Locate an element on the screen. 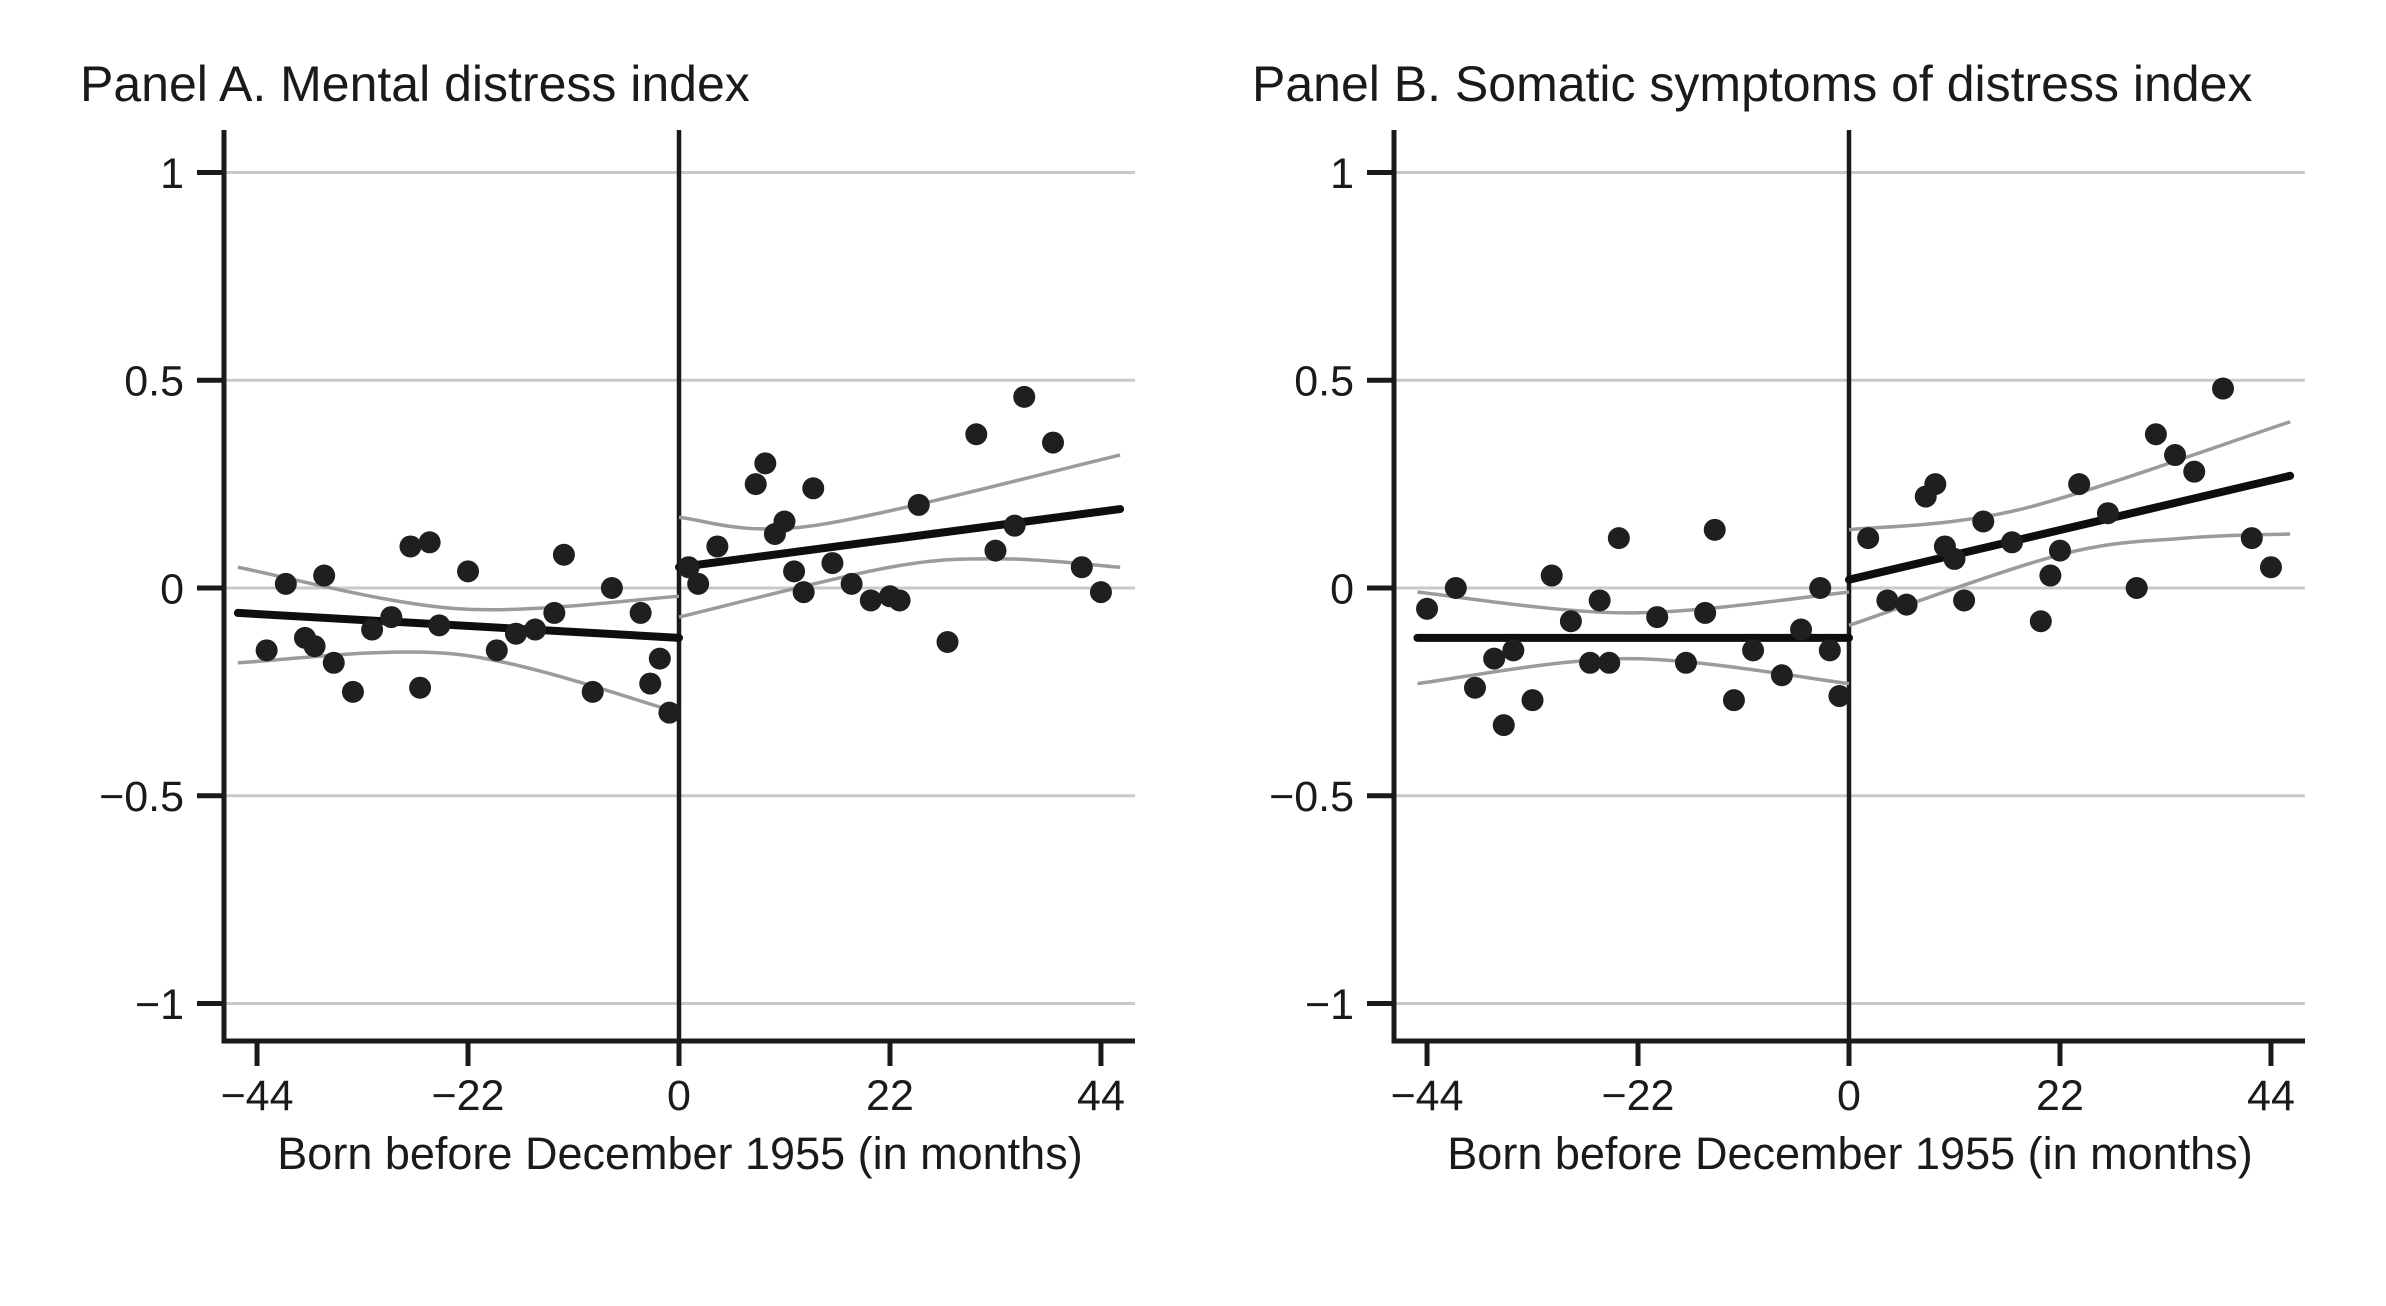  x-tick-label: 44 is located at coordinates (2271, 1096).